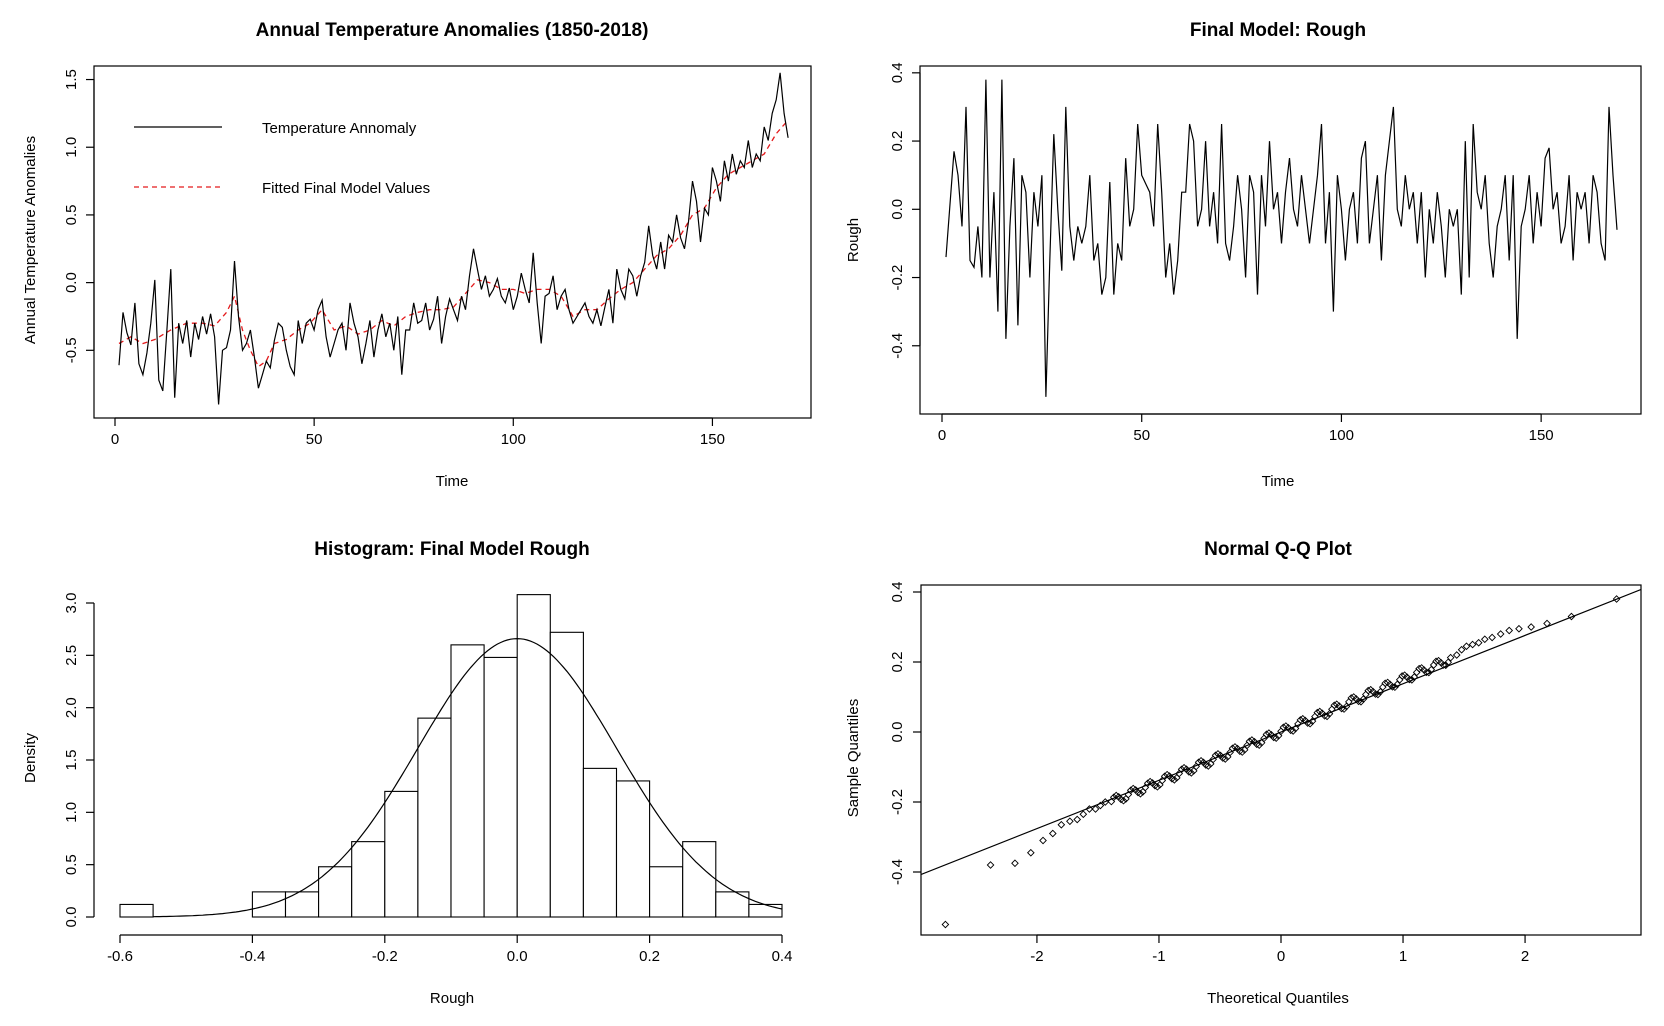 The width and height of the screenshot is (1664, 1026). I want to click on y-tick-label: -0.2, so click(897, 278).